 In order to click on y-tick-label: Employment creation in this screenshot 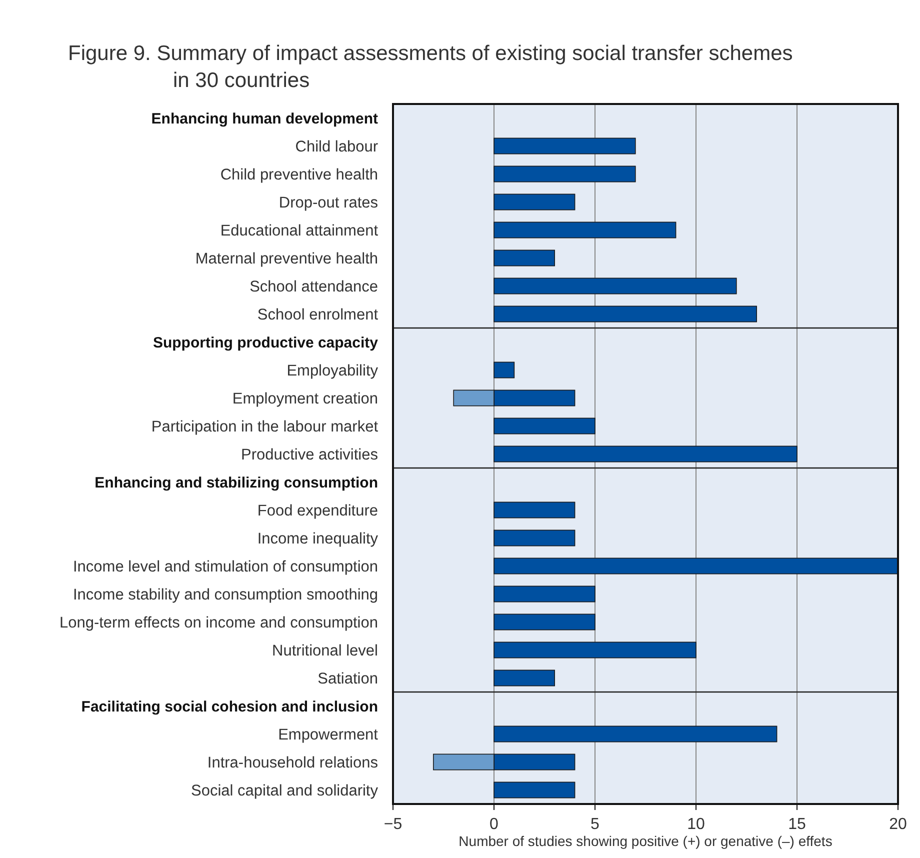, I will do `click(305, 399)`.